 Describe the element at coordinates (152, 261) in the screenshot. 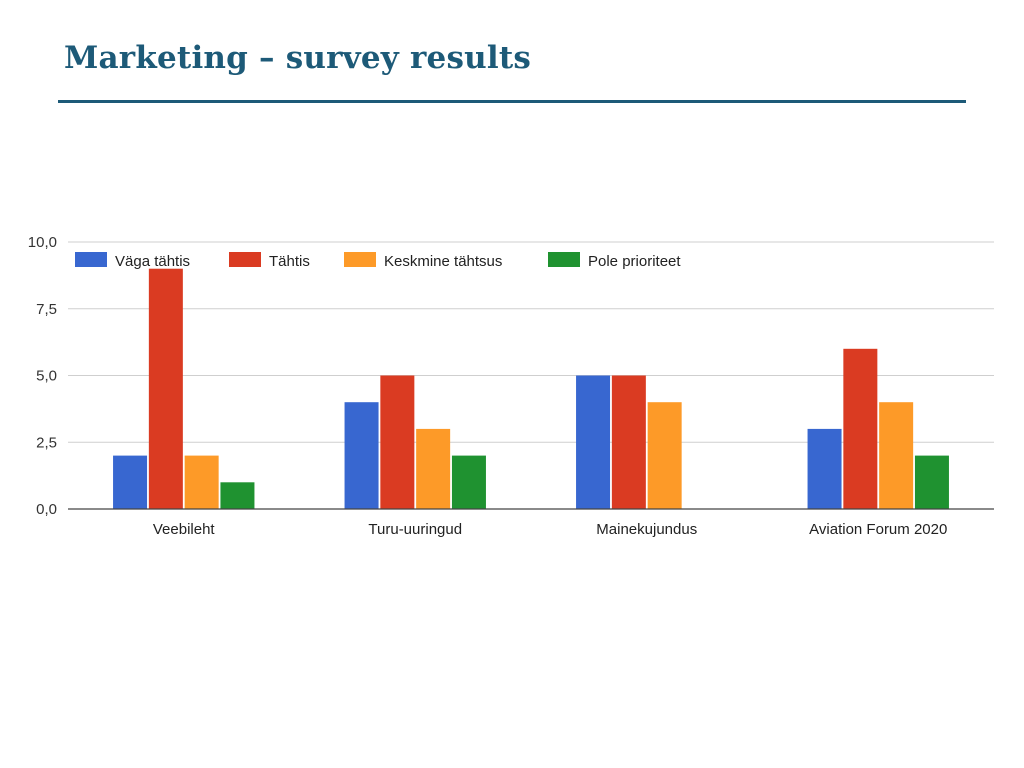

I see `legend-label: Väga tähtis` at that location.